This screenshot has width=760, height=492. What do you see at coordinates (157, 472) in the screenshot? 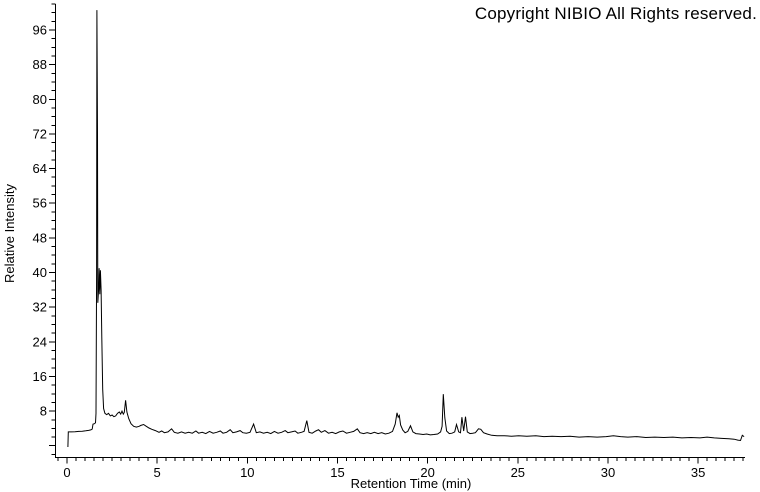
I see `x-tick-label: 5` at bounding box center [157, 472].